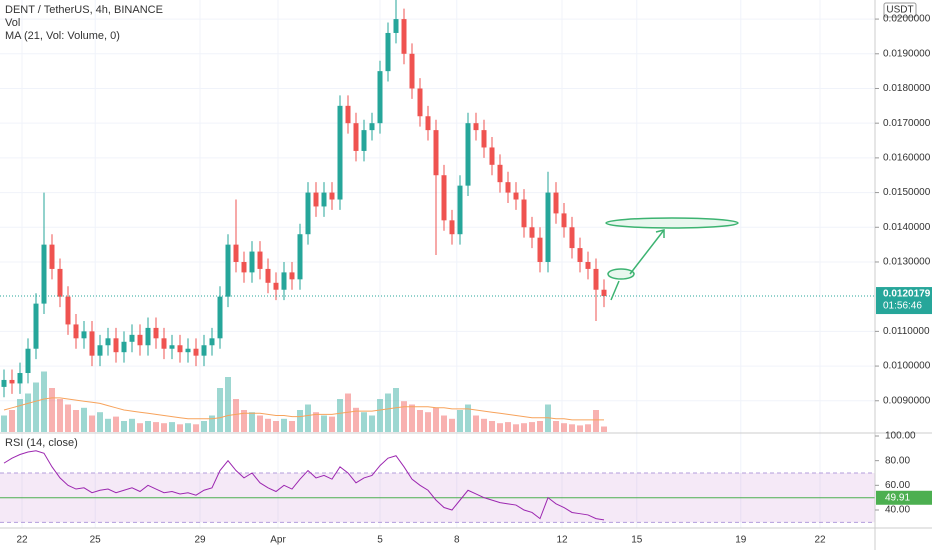 Image resolution: width=932 pixels, height=550 pixels. Describe the element at coordinates (22, 540) in the screenshot. I see `x-tick-label: 22` at that location.